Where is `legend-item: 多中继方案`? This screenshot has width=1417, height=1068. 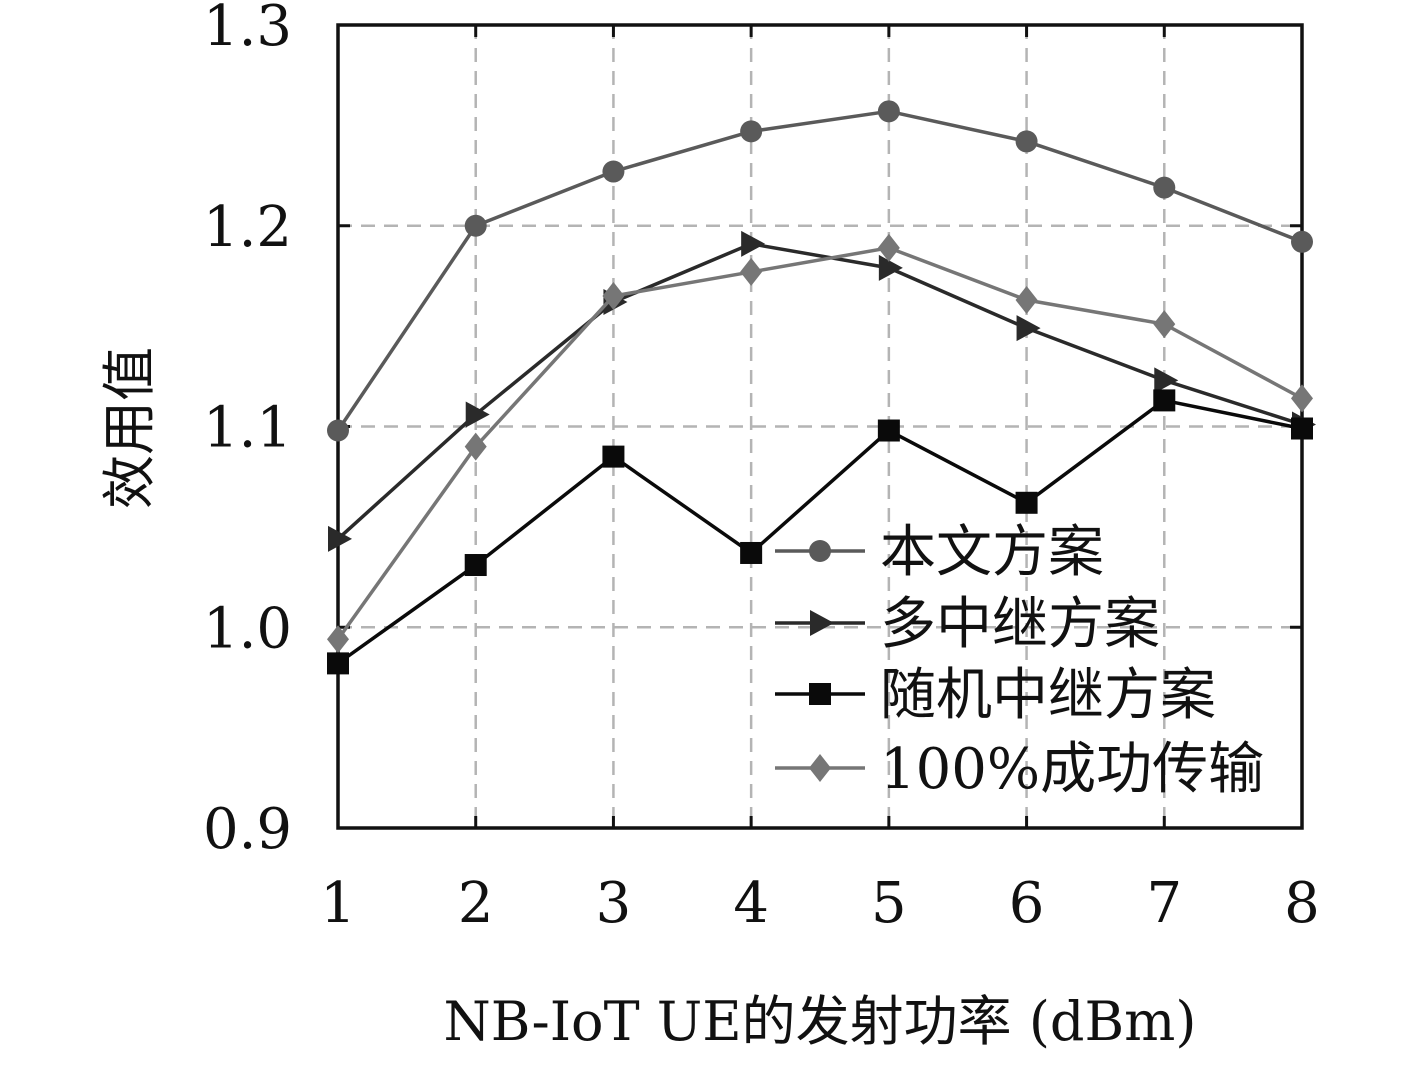
legend-item: 多中继方案 is located at coordinates (967, 624).